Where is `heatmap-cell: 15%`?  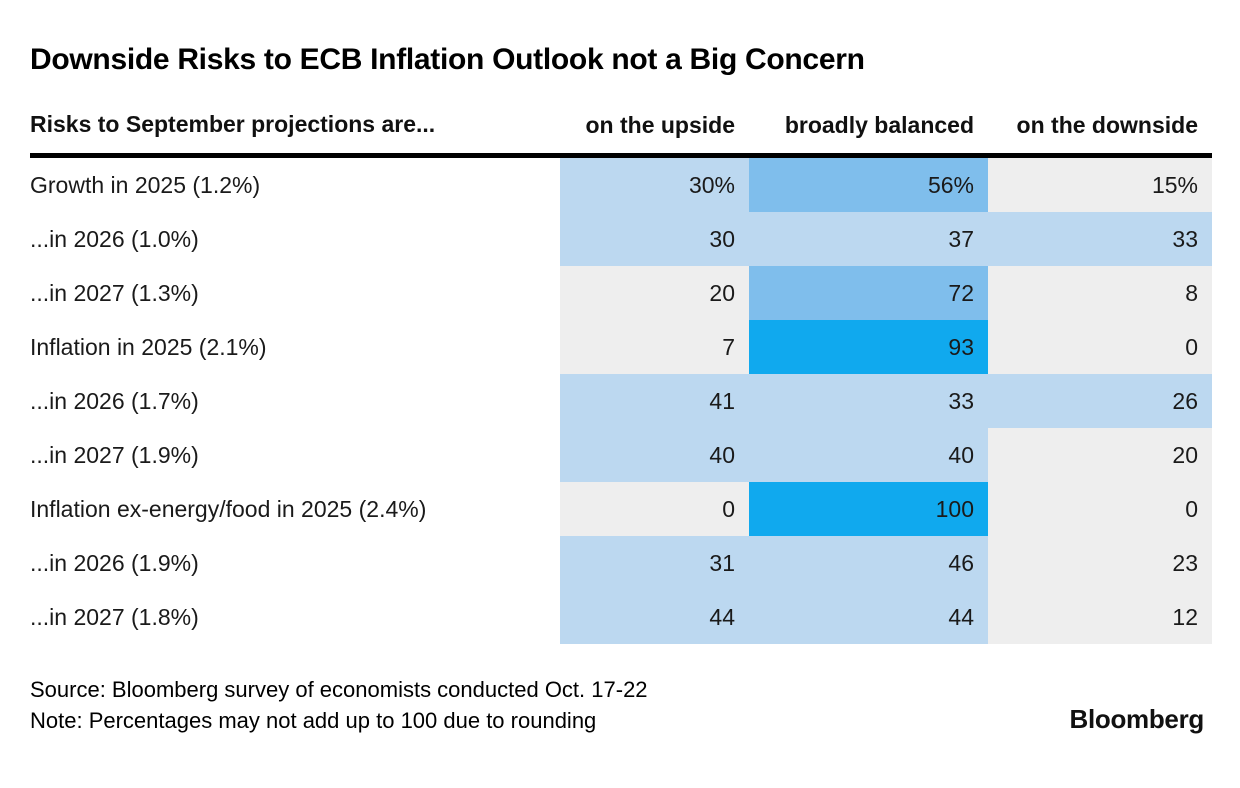
heatmap-cell: 15% is located at coordinates (1100, 185).